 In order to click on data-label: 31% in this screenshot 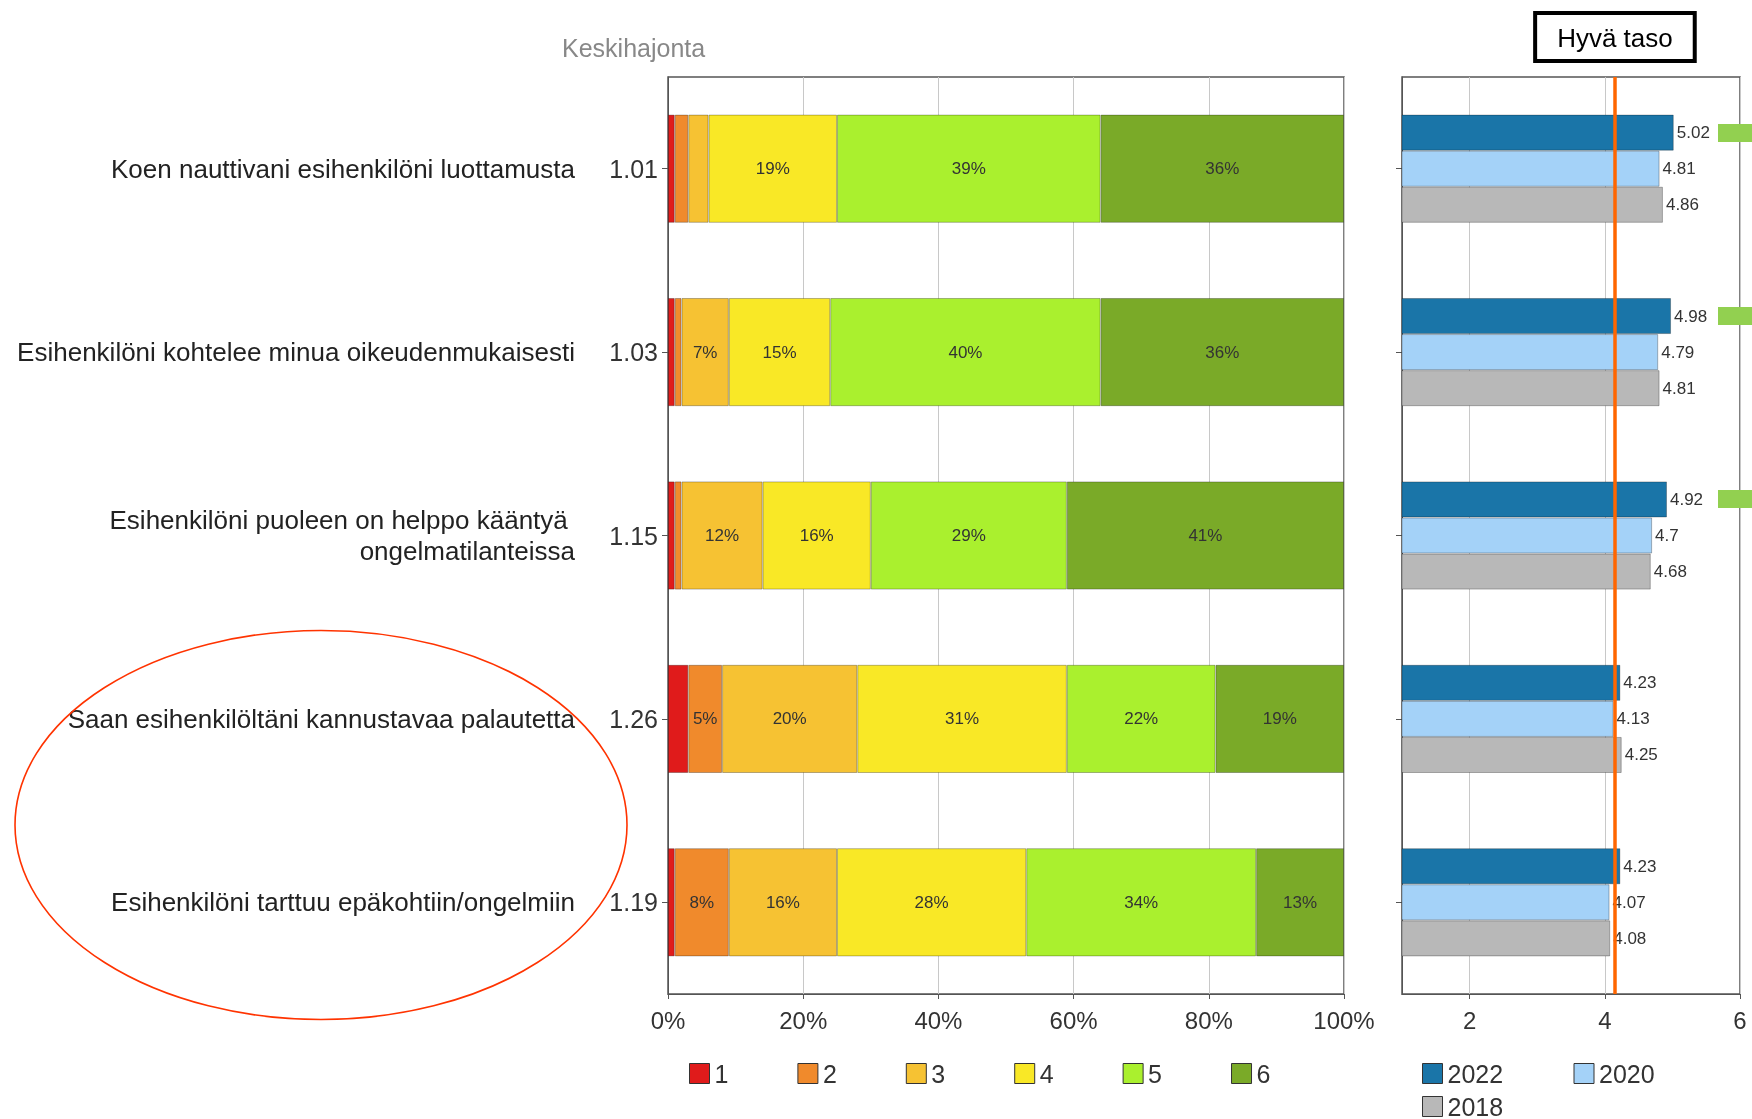, I will do `click(962, 719)`.